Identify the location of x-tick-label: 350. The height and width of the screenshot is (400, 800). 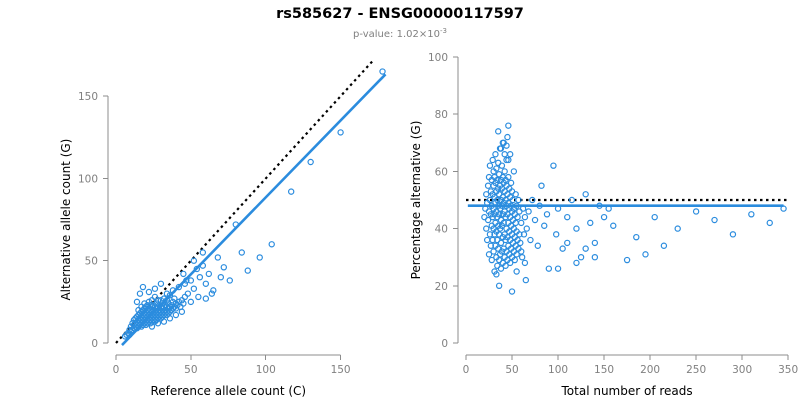
(788, 370).